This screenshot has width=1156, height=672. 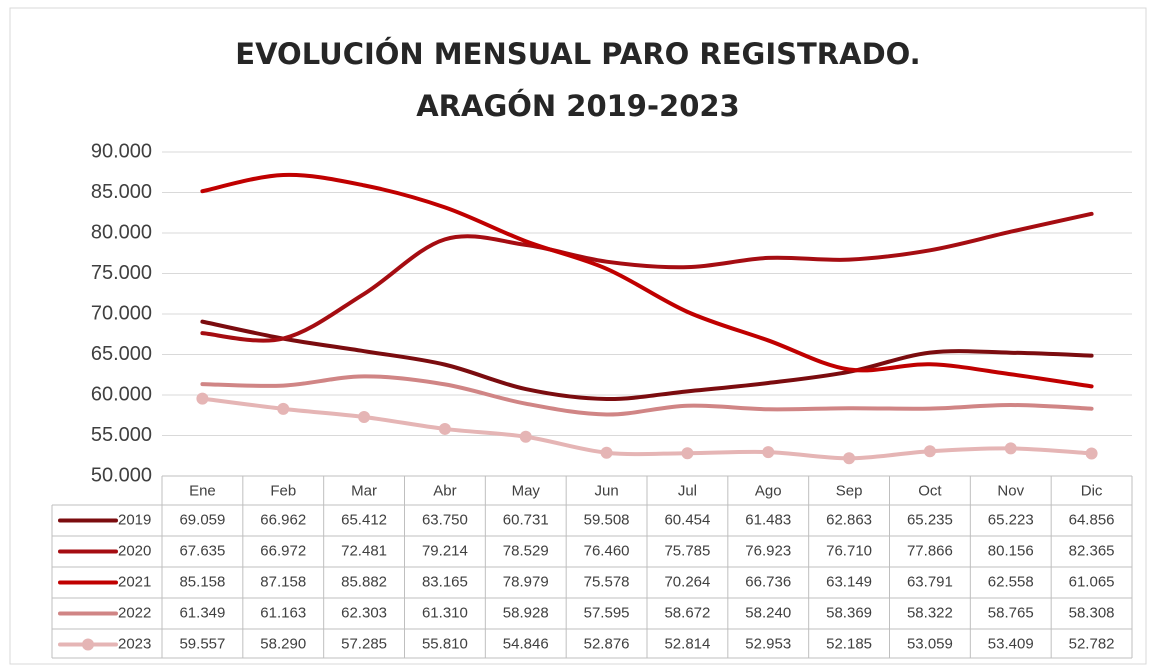 I want to click on x-tick-label: Feb, so click(x=283, y=490).